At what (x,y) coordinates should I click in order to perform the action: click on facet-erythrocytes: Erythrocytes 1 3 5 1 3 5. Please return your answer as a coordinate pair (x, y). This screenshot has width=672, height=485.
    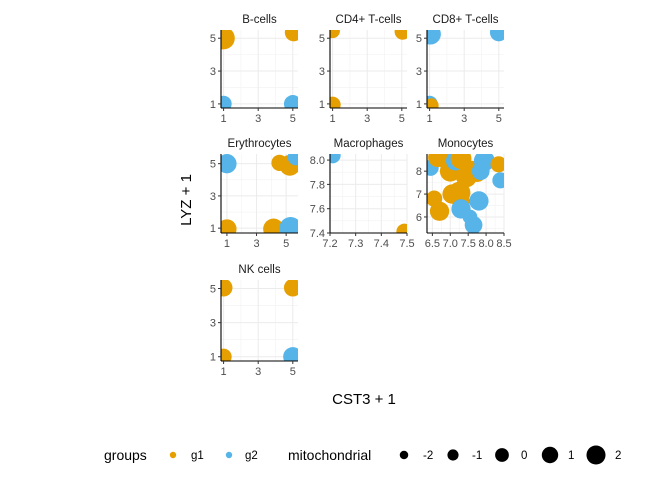
    Looking at the image, I should click on (254, 194).